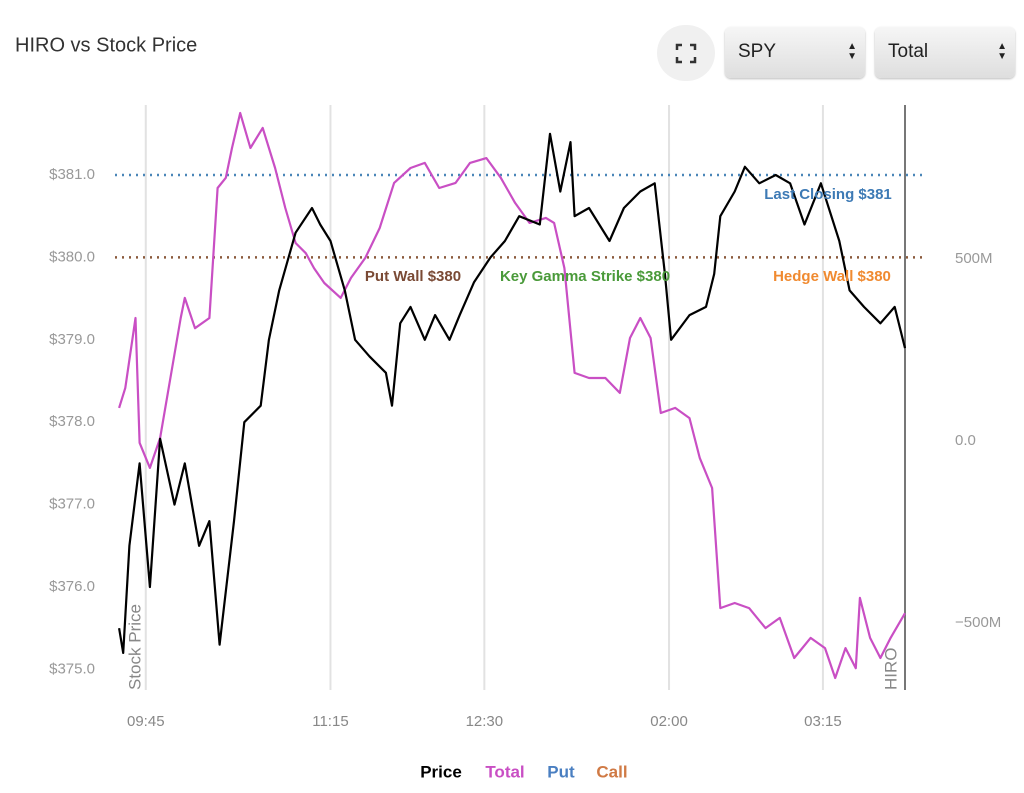 This screenshot has height=793, width=1024. What do you see at coordinates (965, 440) in the screenshot?
I see `y2-tick-label: 0.0` at bounding box center [965, 440].